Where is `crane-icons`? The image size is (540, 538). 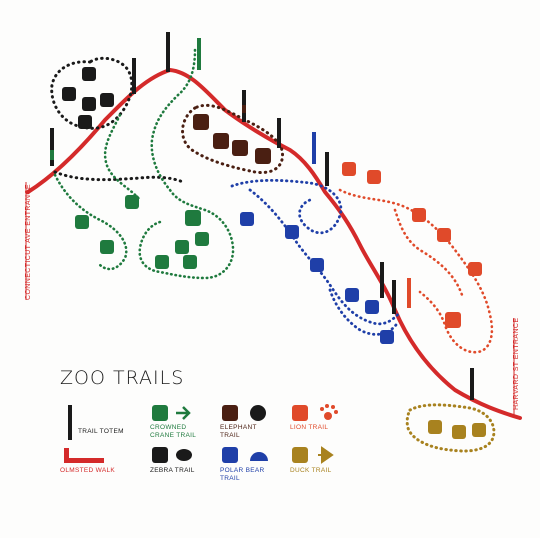 crane-icons is located at coordinates (142, 232).